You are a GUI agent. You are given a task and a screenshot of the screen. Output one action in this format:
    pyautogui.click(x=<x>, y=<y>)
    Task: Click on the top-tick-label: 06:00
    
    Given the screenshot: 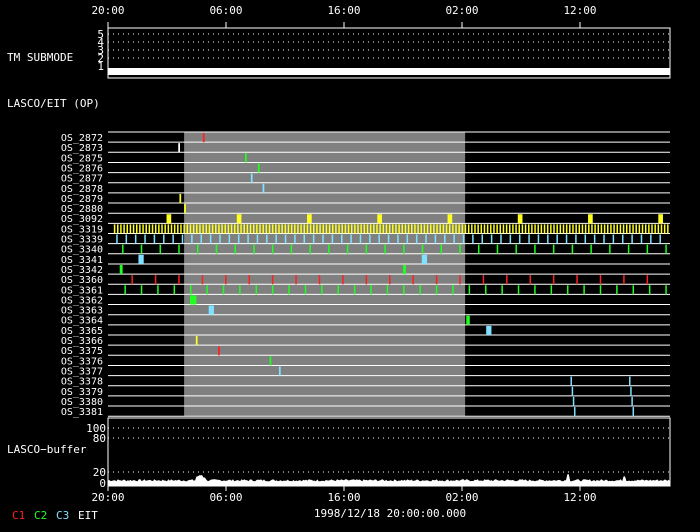 What is the action you would take?
    pyautogui.click(x=225, y=10)
    